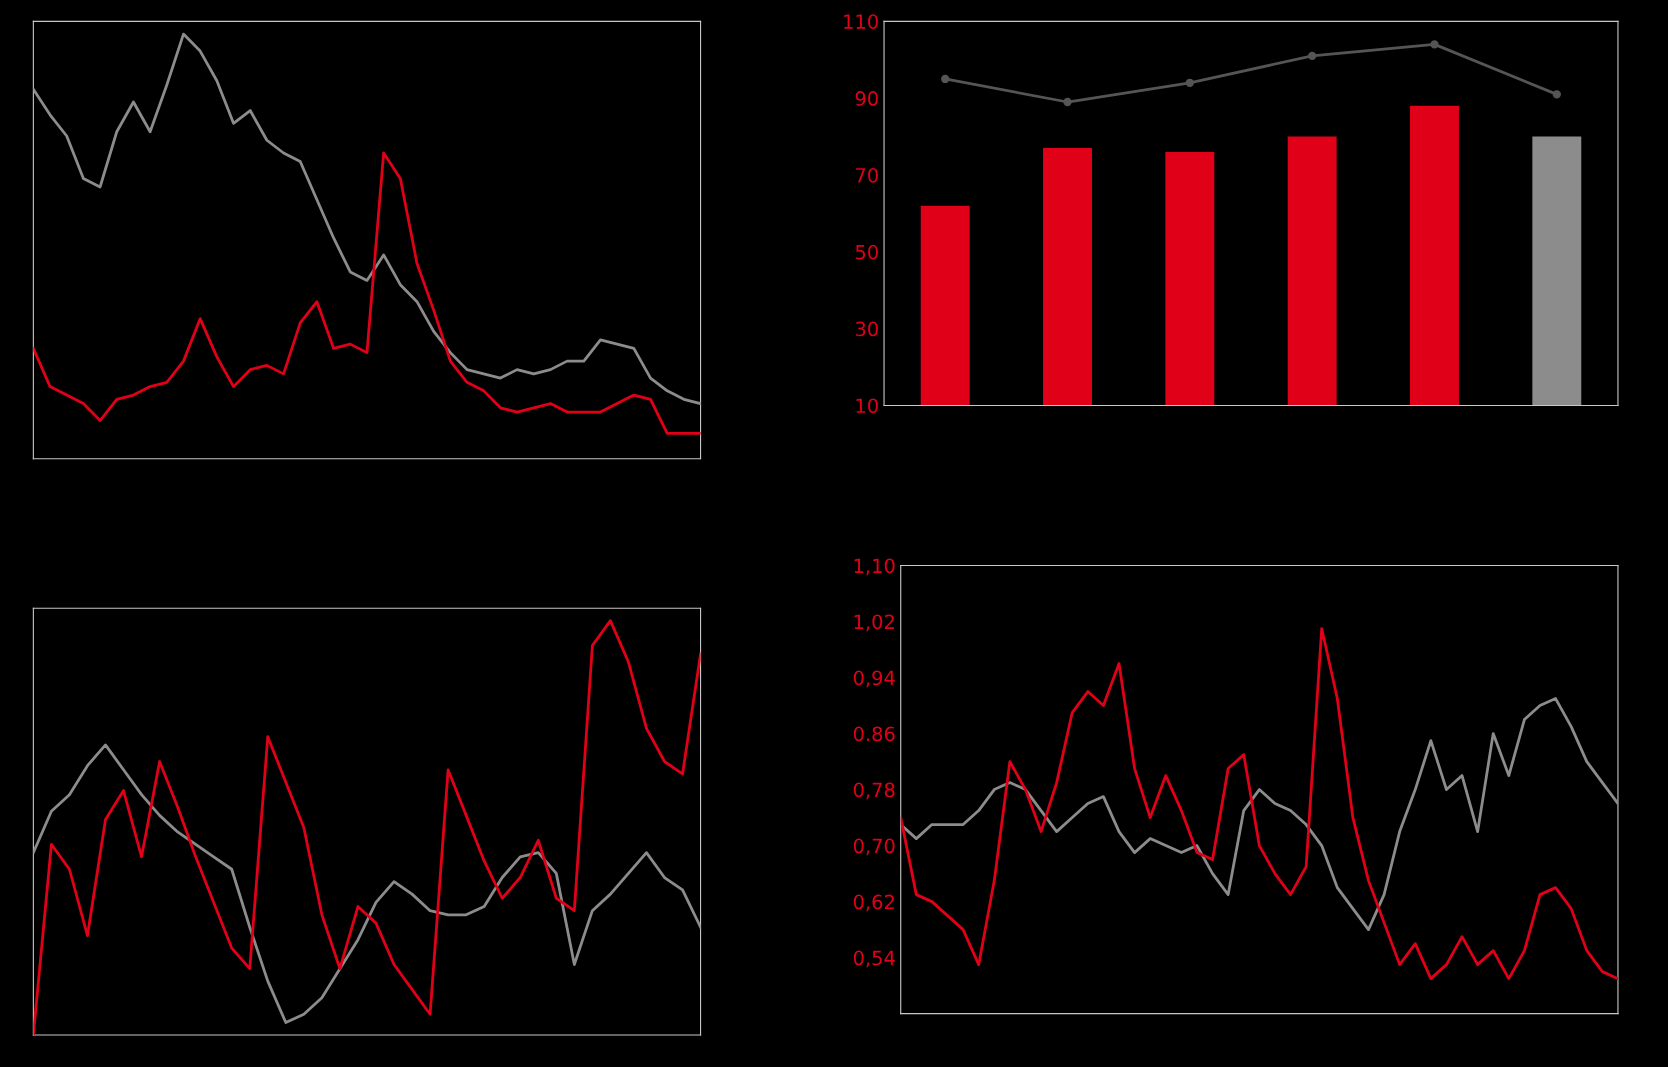  Describe the element at coordinates (874, 623) in the screenshot. I see `y-tick-label: 1,02` at that location.